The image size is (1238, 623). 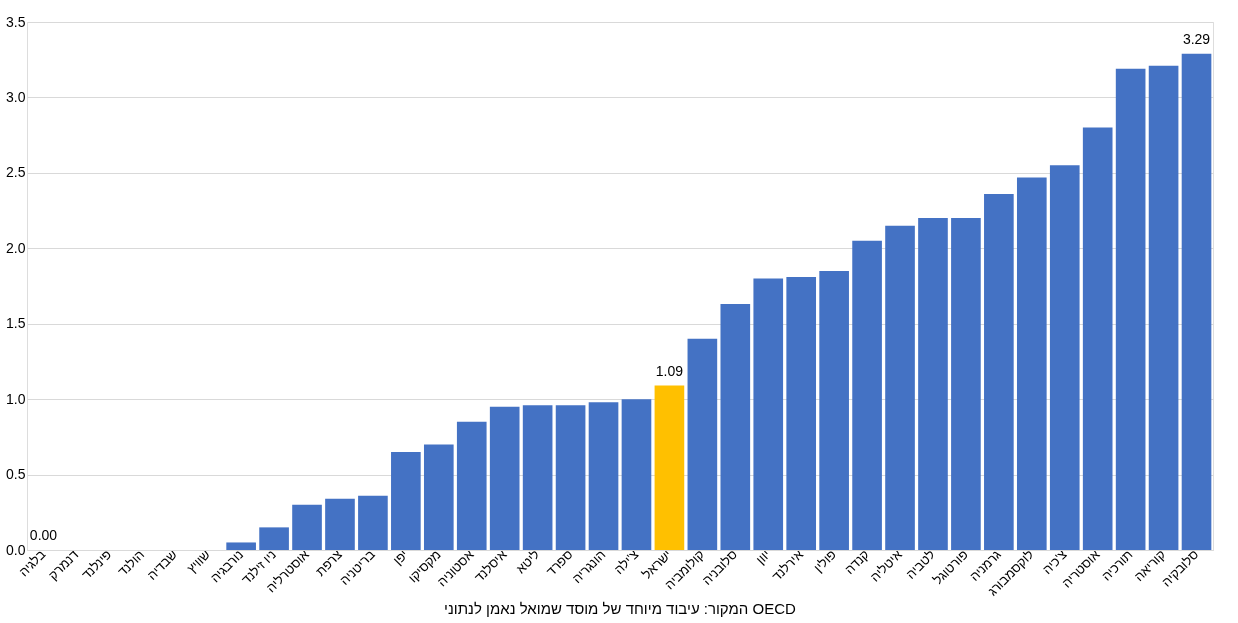 What do you see at coordinates (16, 21) in the screenshot?
I see `y-tick-label: 3.5` at bounding box center [16, 21].